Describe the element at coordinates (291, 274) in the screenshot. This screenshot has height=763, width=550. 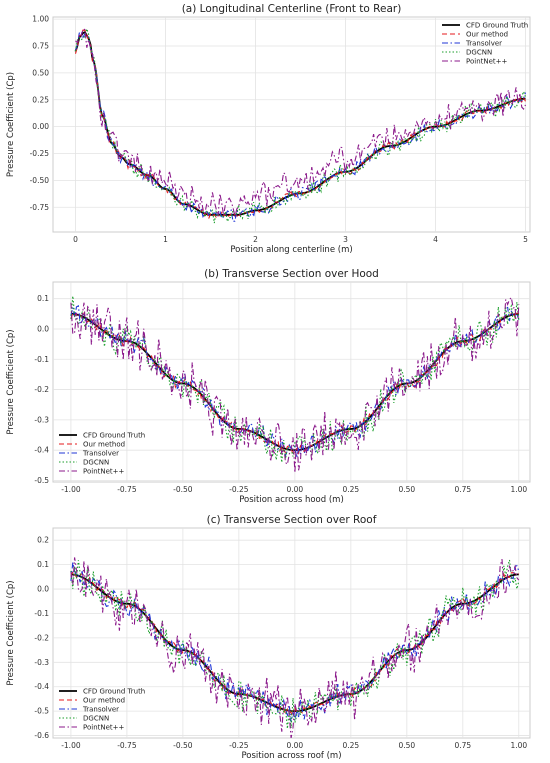
I see `chart-title: (b) Transverse Section over Hood` at that location.